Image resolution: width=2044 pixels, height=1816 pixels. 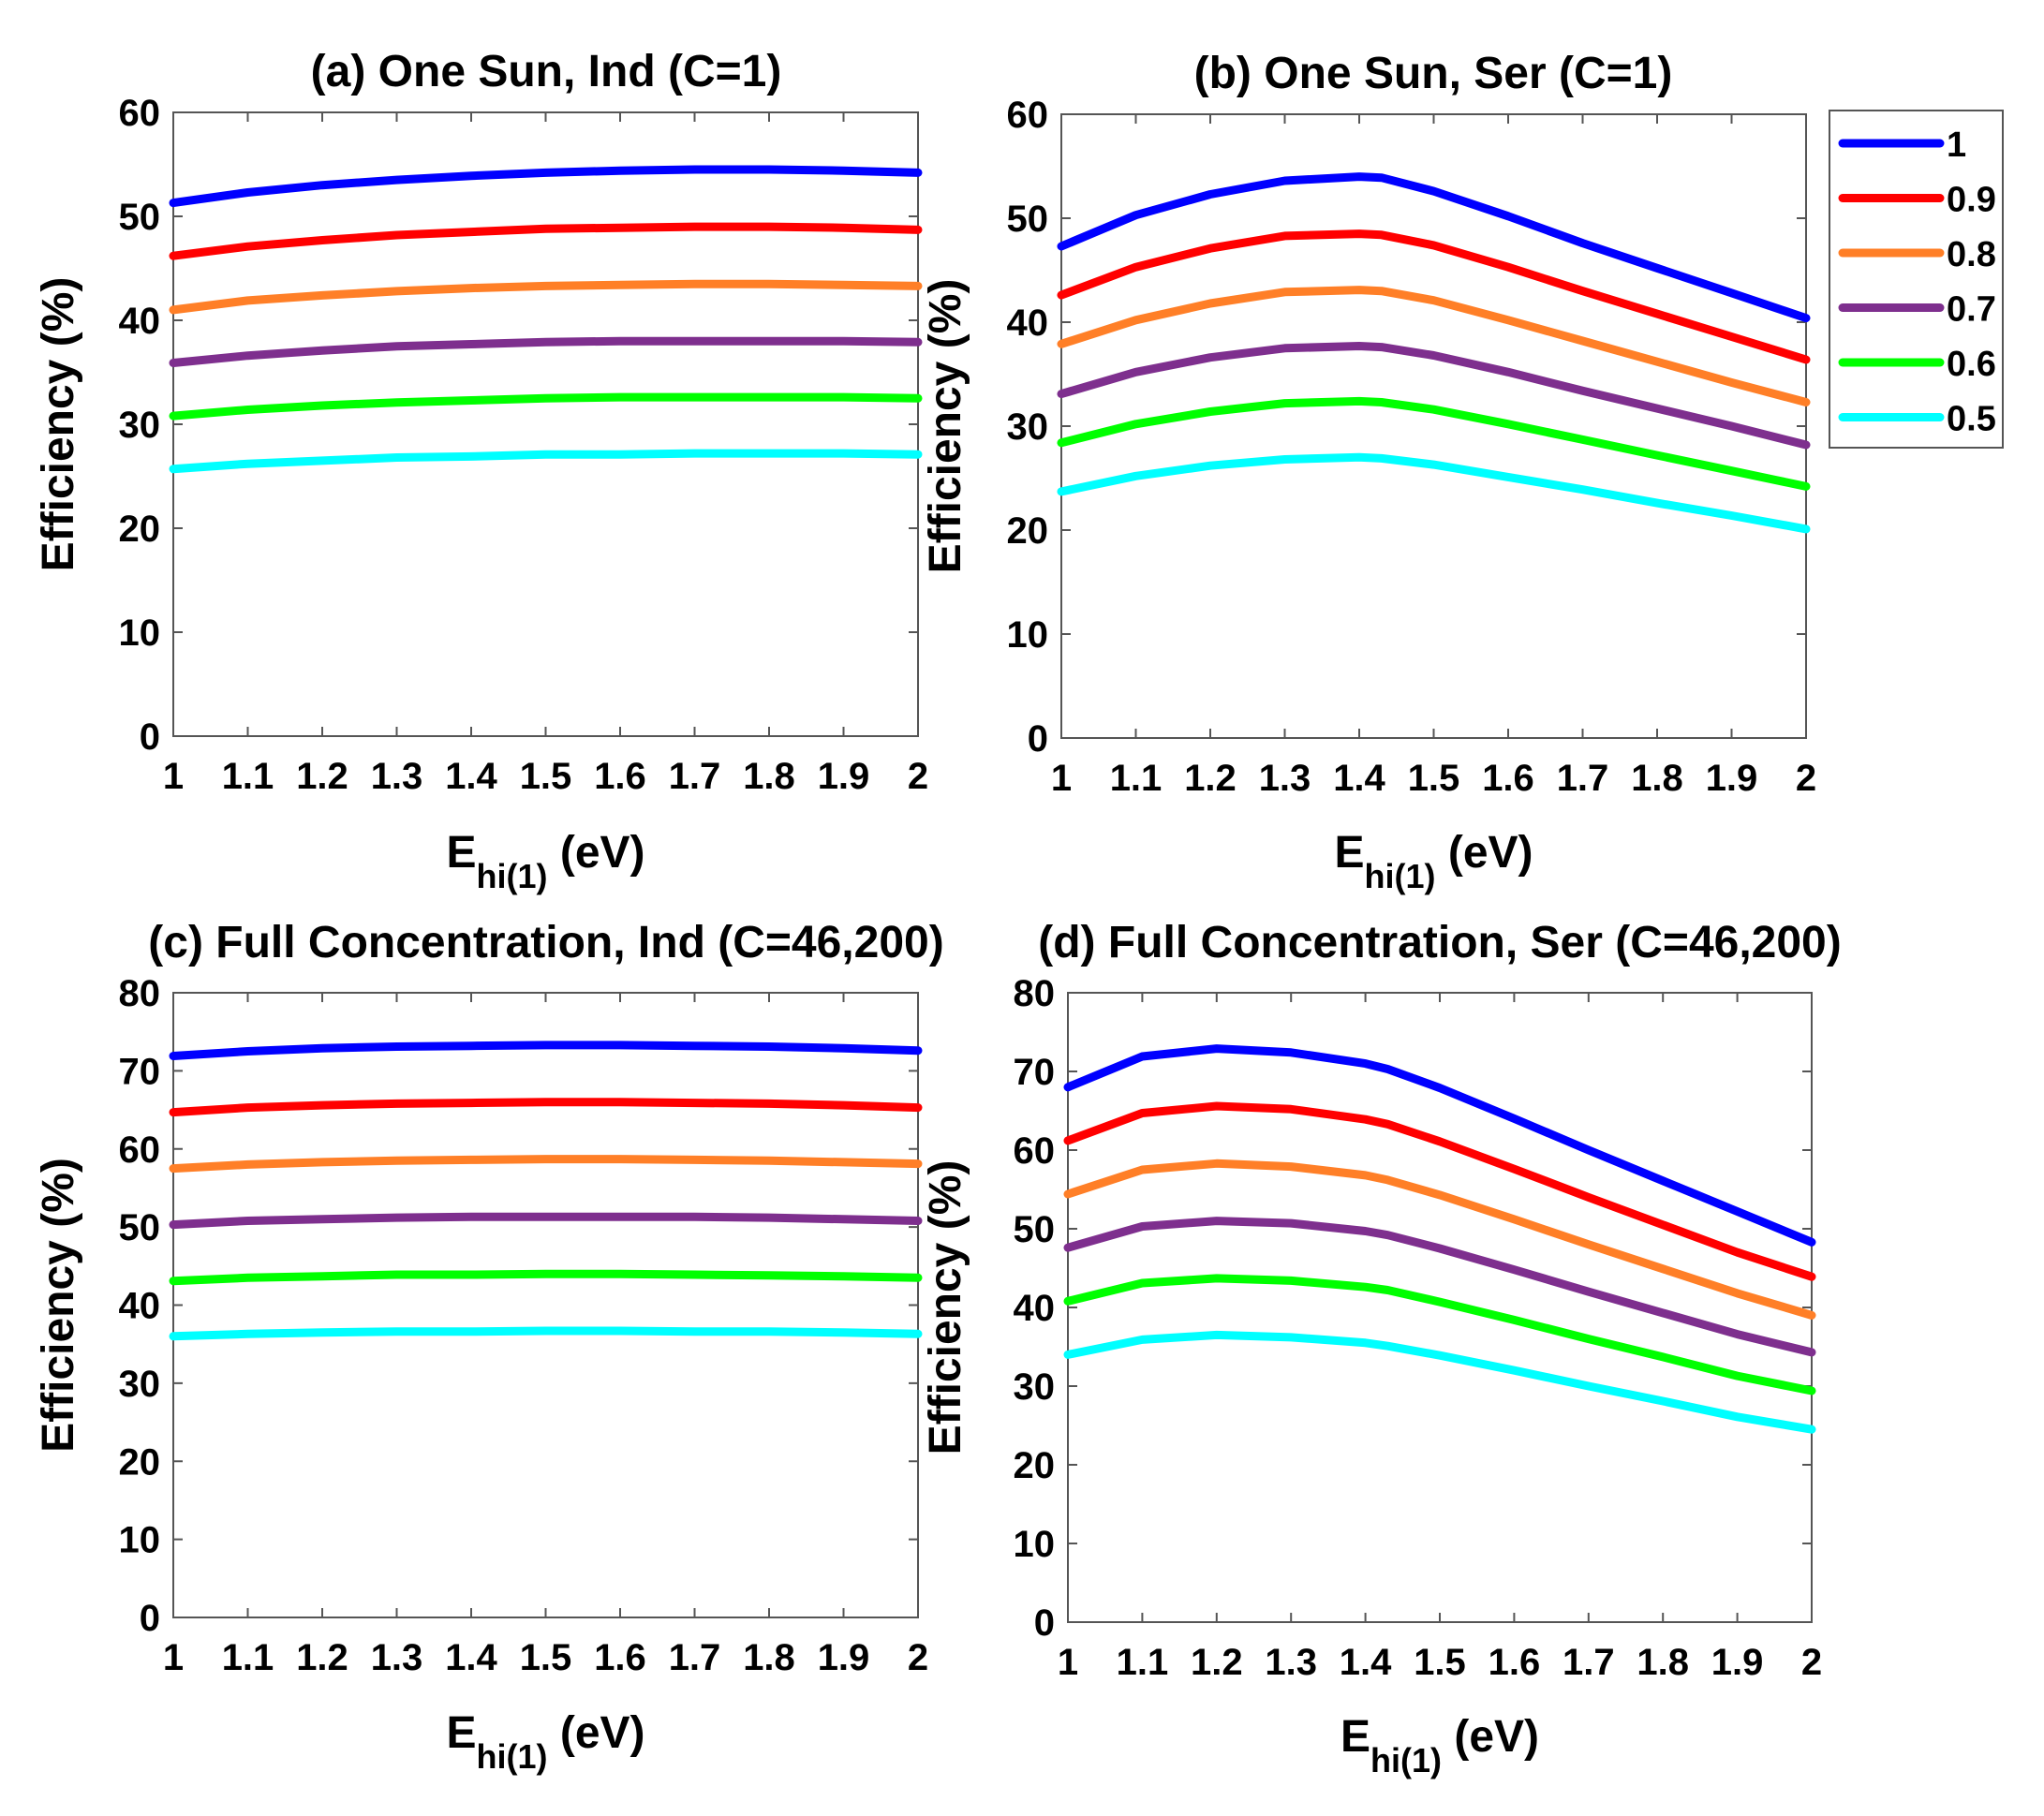 What do you see at coordinates (1035, 994) in the screenshot?
I see `y-tick-label: 80` at bounding box center [1035, 994].